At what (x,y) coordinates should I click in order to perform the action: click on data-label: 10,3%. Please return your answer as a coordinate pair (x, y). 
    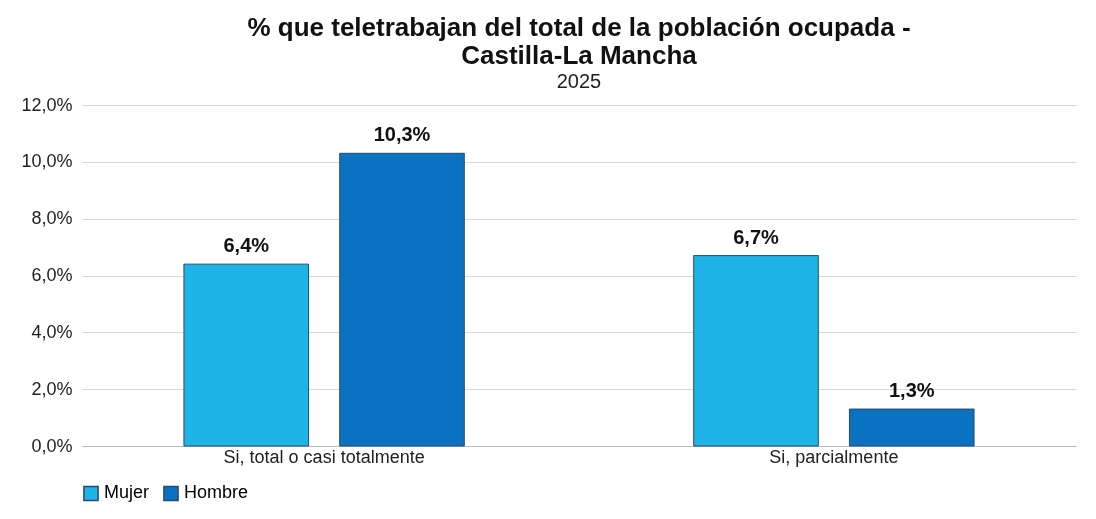
    Looking at the image, I should click on (402, 134).